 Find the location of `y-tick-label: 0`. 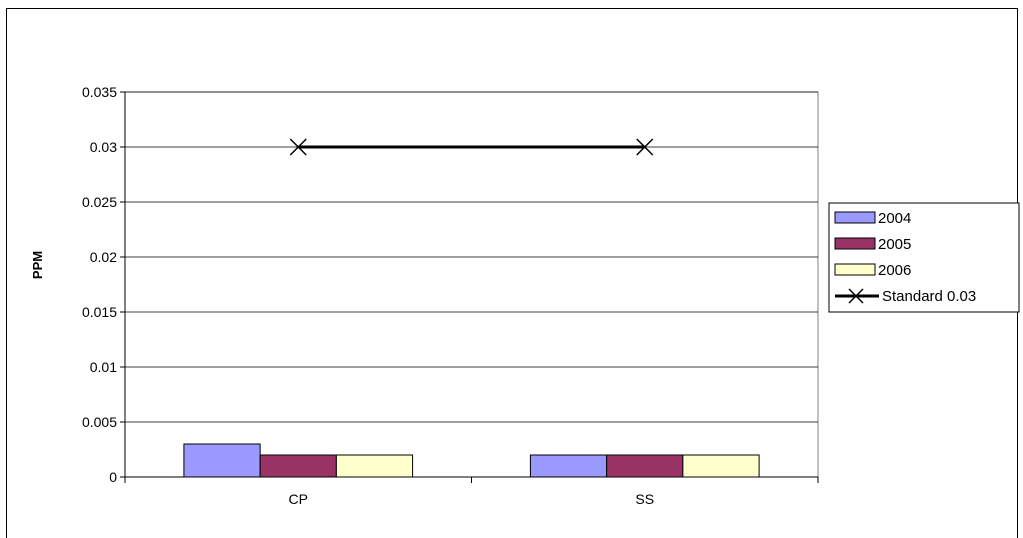

y-tick-label: 0 is located at coordinates (113, 477).